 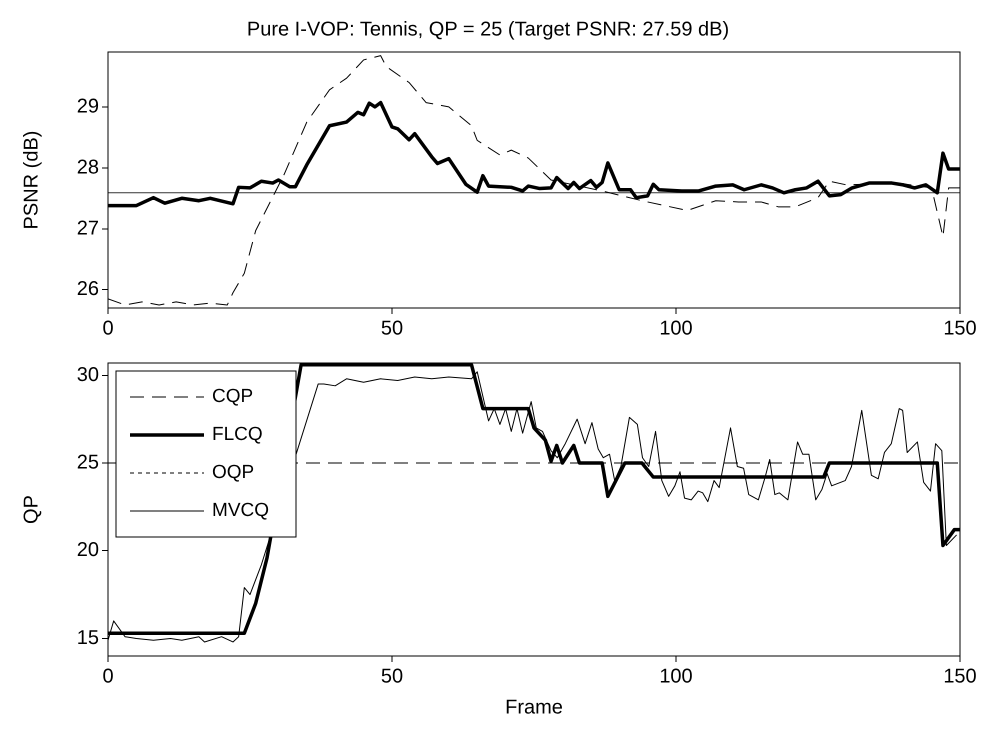 What do you see at coordinates (233, 397) in the screenshot?
I see `legend-label: CQP` at bounding box center [233, 397].